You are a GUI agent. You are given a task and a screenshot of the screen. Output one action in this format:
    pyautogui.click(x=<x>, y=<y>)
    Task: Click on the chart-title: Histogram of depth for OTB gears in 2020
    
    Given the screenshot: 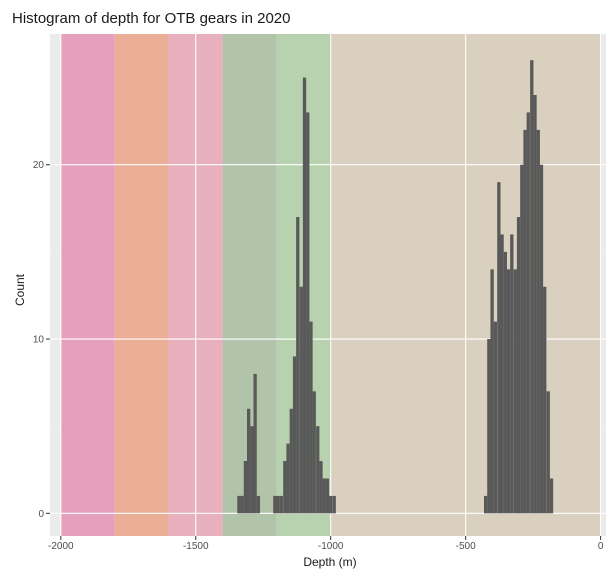 What is the action you would take?
    pyautogui.click(x=151, y=18)
    